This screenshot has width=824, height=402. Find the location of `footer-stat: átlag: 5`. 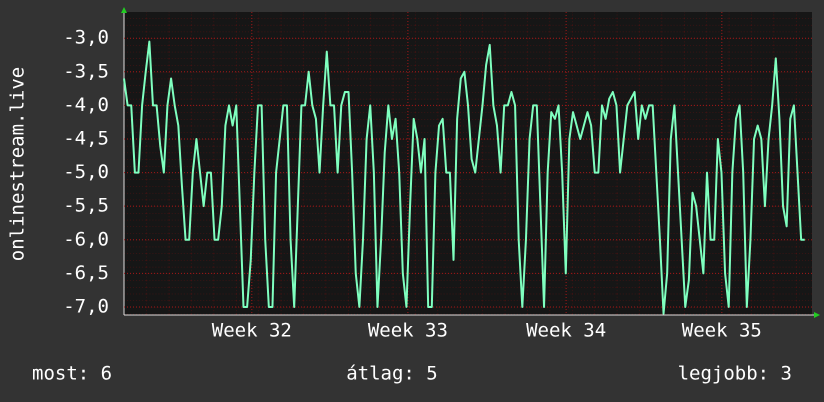

footer-stat: átlag: 5 is located at coordinates (392, 374).